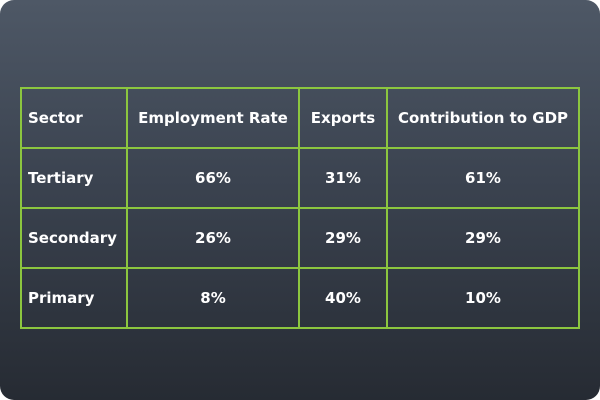 Image resolution: width=600 pixels, height=400 pixels. Describe the element at coordinates (74, 178) in the screenshot. I see `row-label-tertiary: Tertiary` at that location.